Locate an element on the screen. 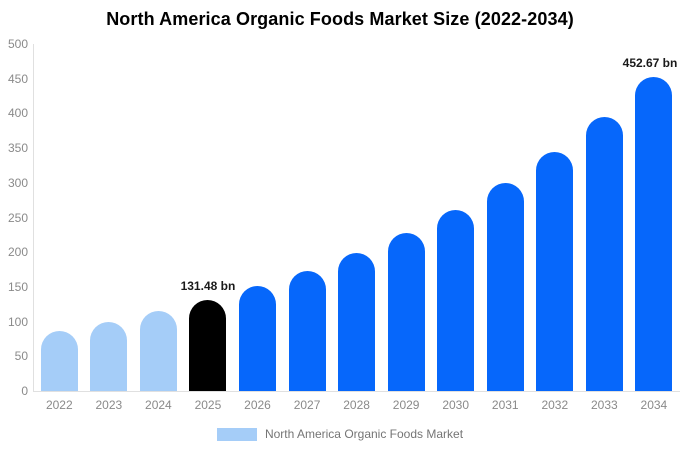 The height and width of the screenshot is (450, 680). x-axis-label-2022: 2022 is located at coordinates (59, 405).